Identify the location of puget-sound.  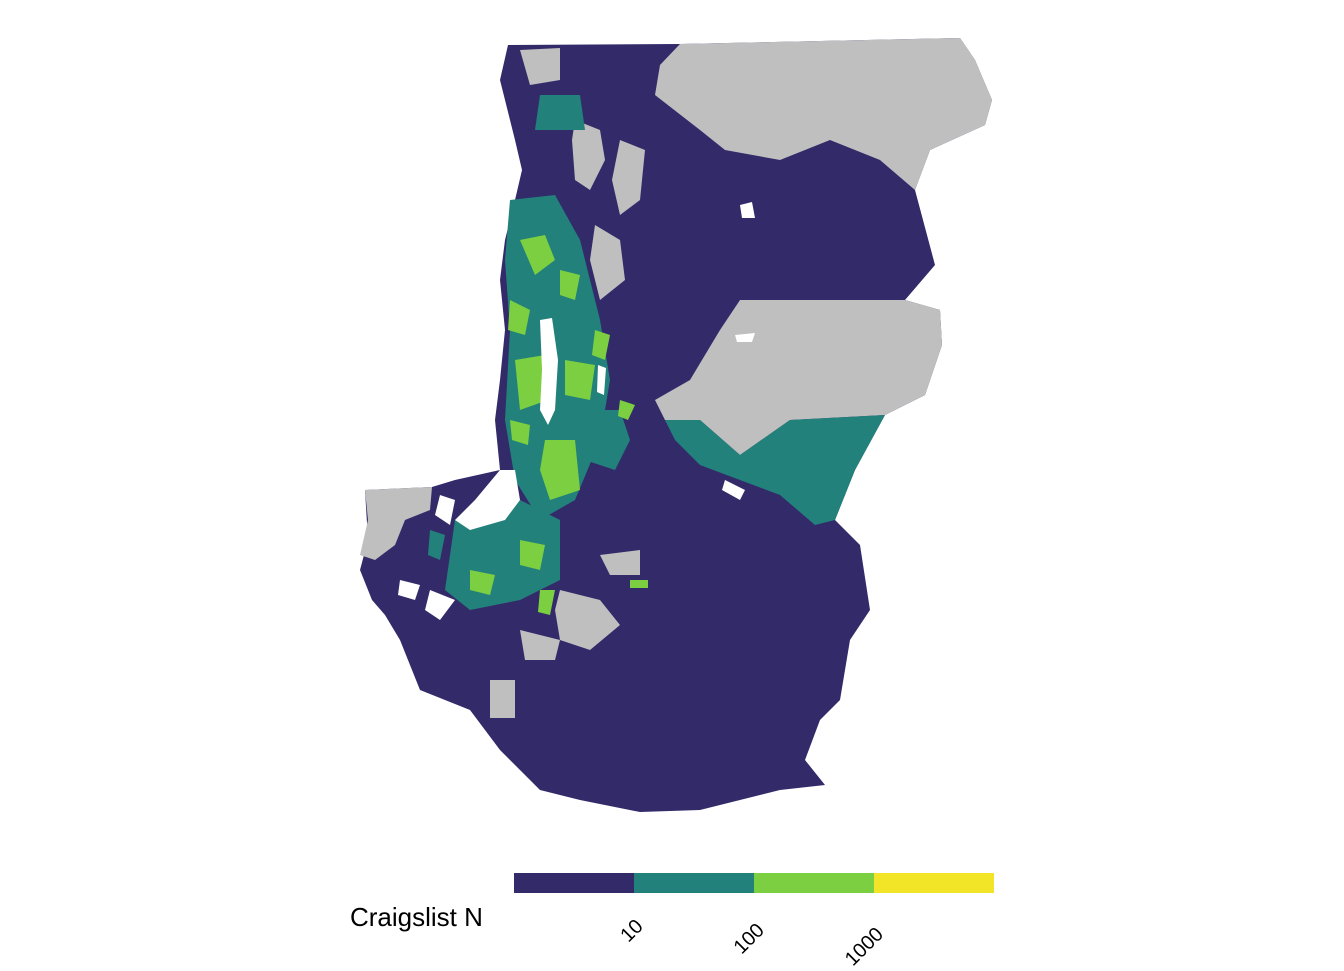
(487, 500).